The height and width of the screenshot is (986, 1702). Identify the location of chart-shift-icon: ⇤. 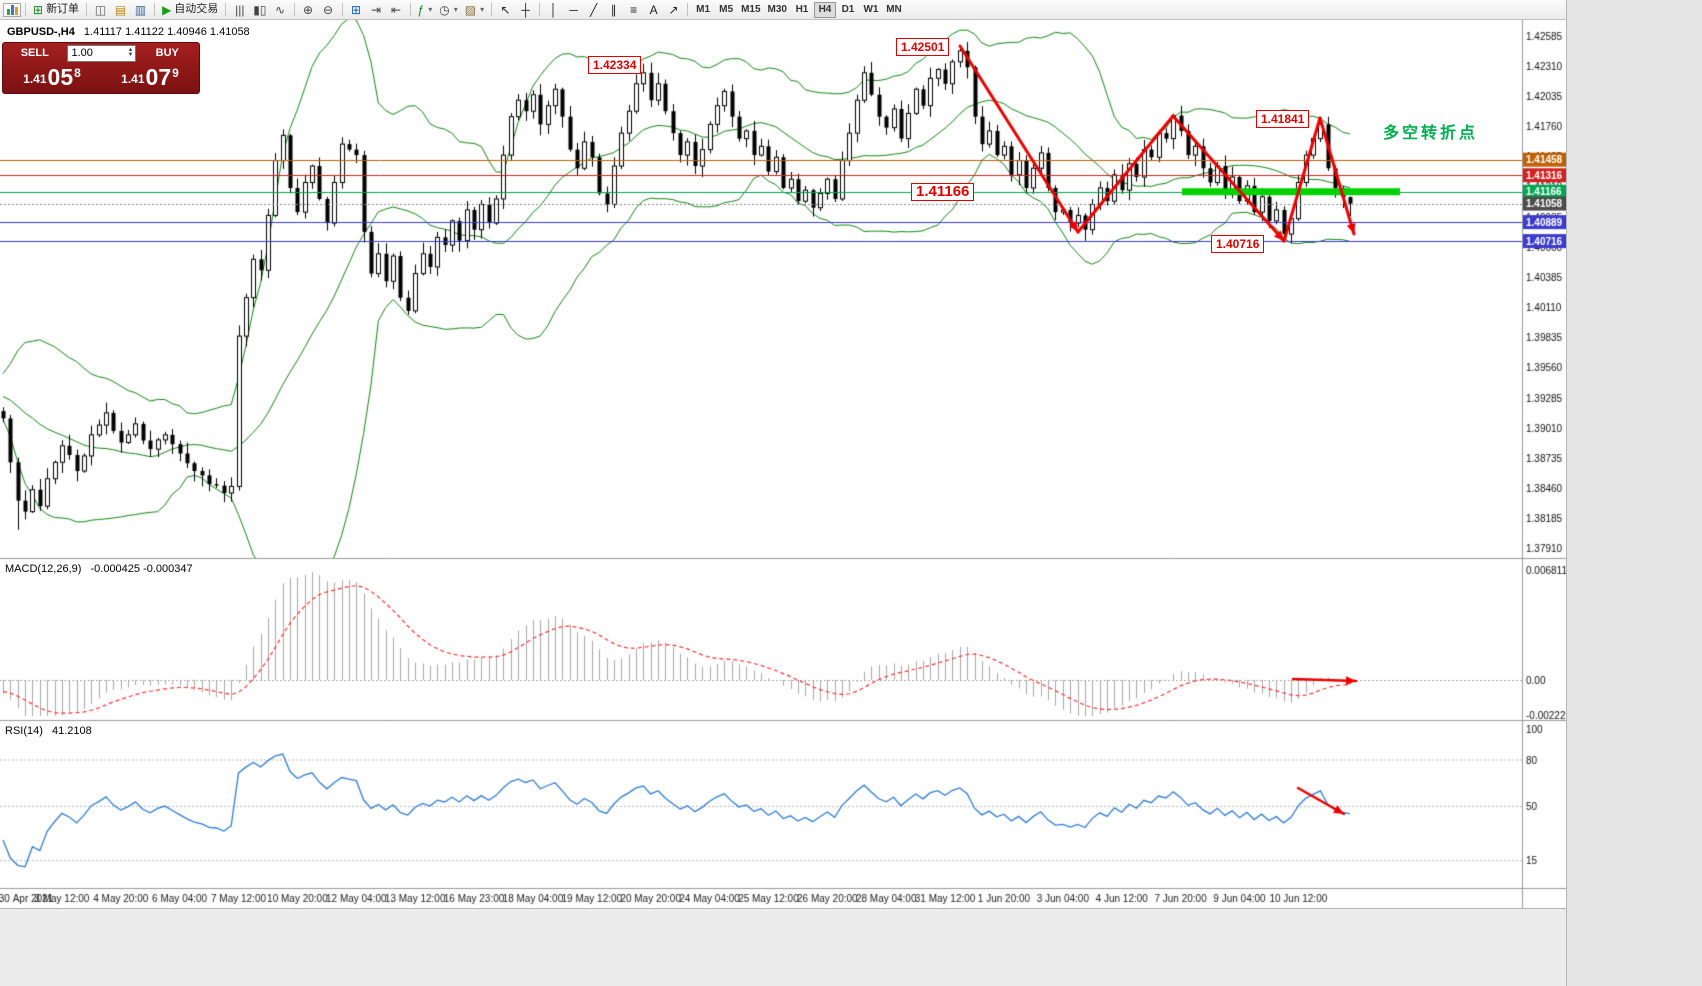
(396, 9).